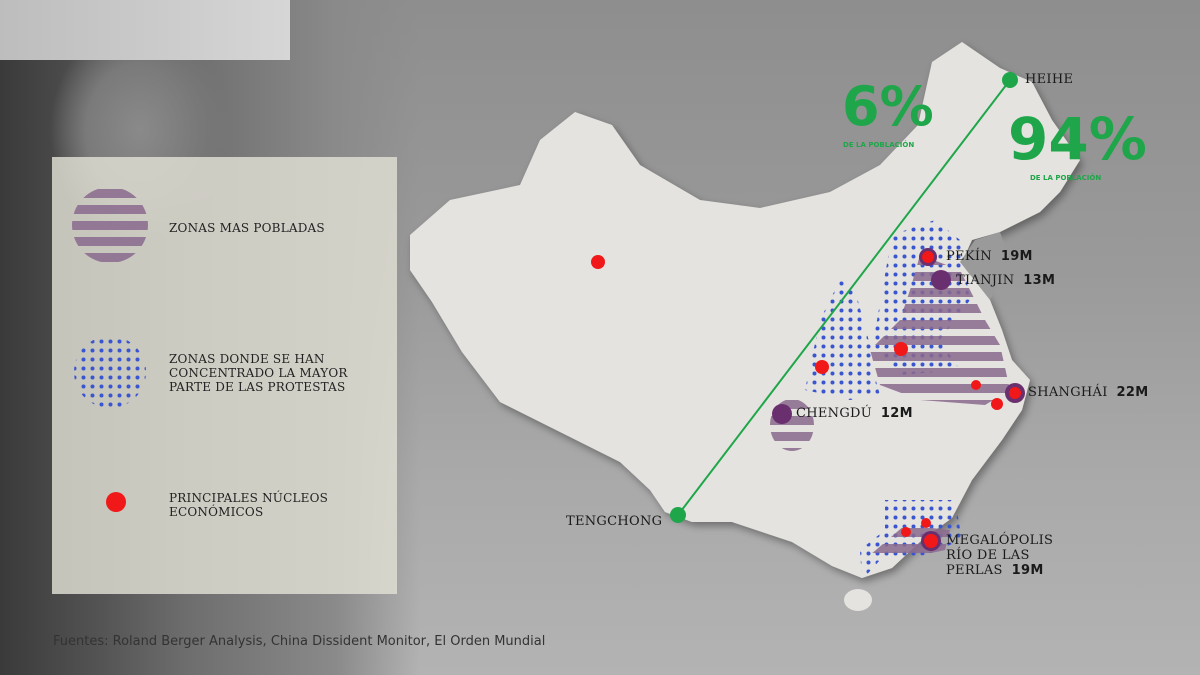 This screenshot has width=1200, height=675. What do you see at coordinates (941, 280) in the screenshot?
I see `tianjin-marker` at bounding box center [941, 280].